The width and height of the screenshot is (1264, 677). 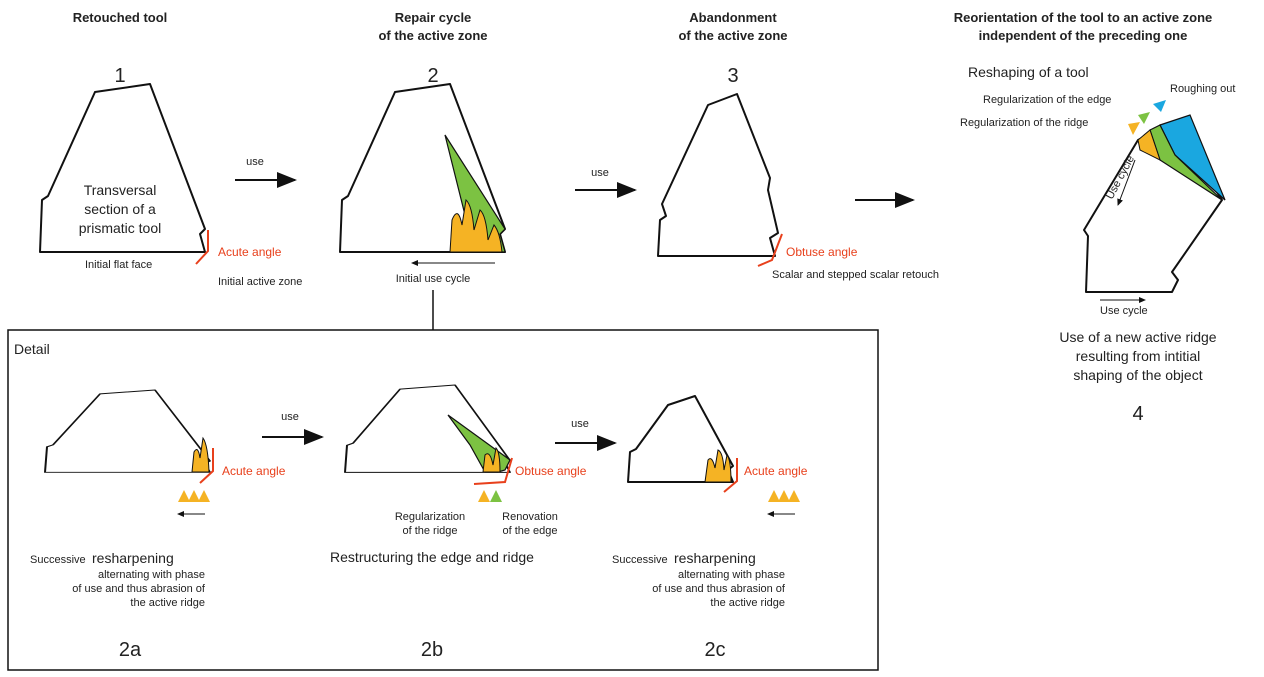 I want to click on face: Initial flat face, so click(x=118, y=265).